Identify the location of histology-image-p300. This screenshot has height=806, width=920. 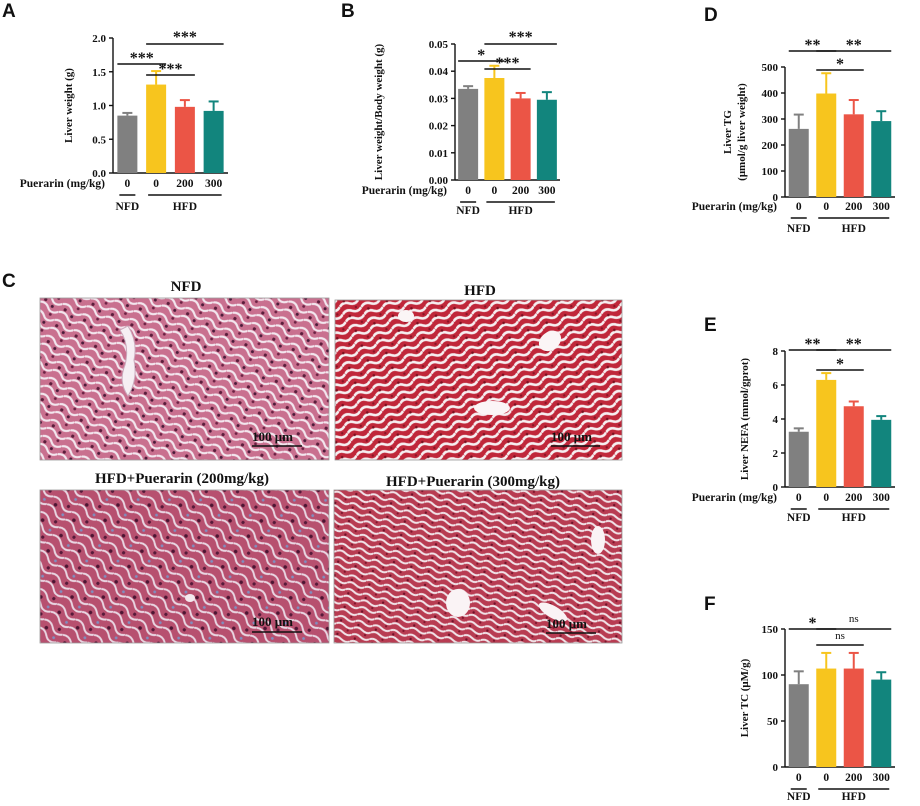
(478, 566).